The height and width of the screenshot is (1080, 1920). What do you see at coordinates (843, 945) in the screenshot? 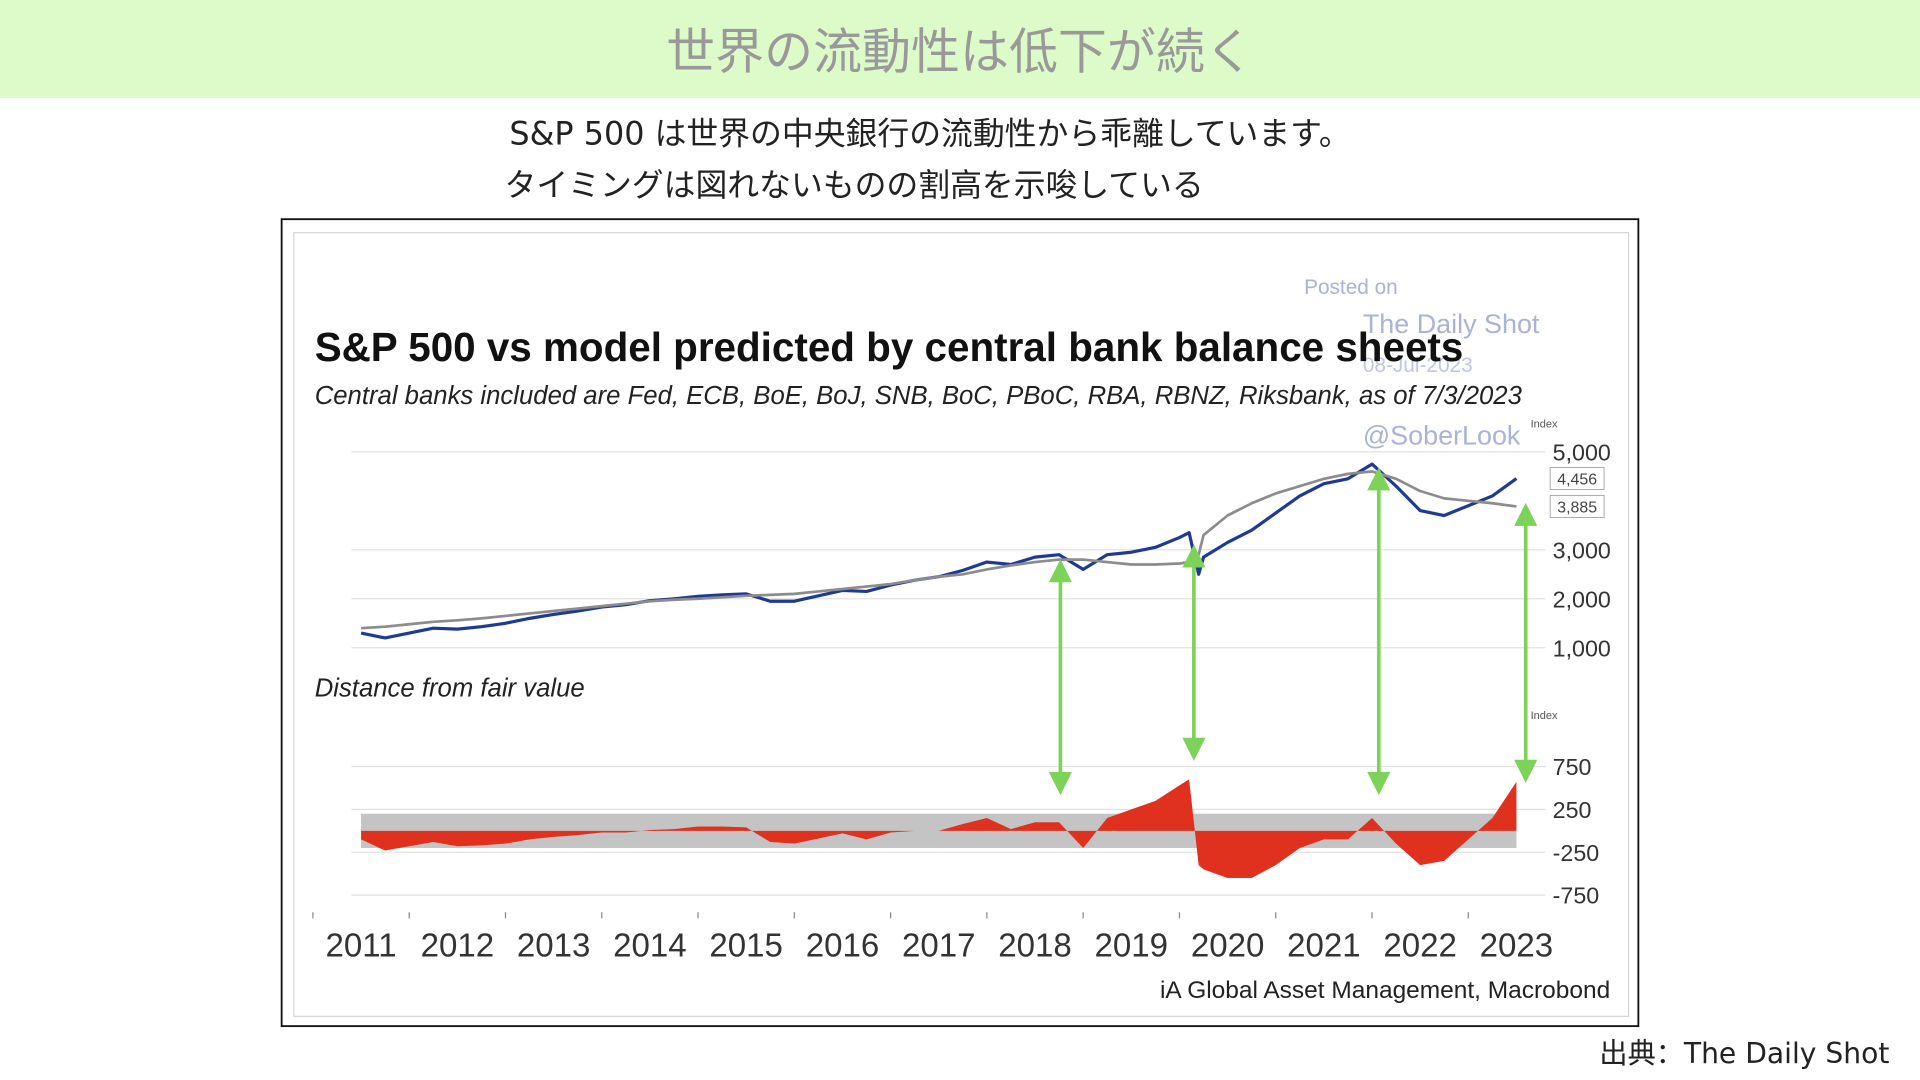
I see `x-tick-label: 2016` at bounding box center [843, 945].